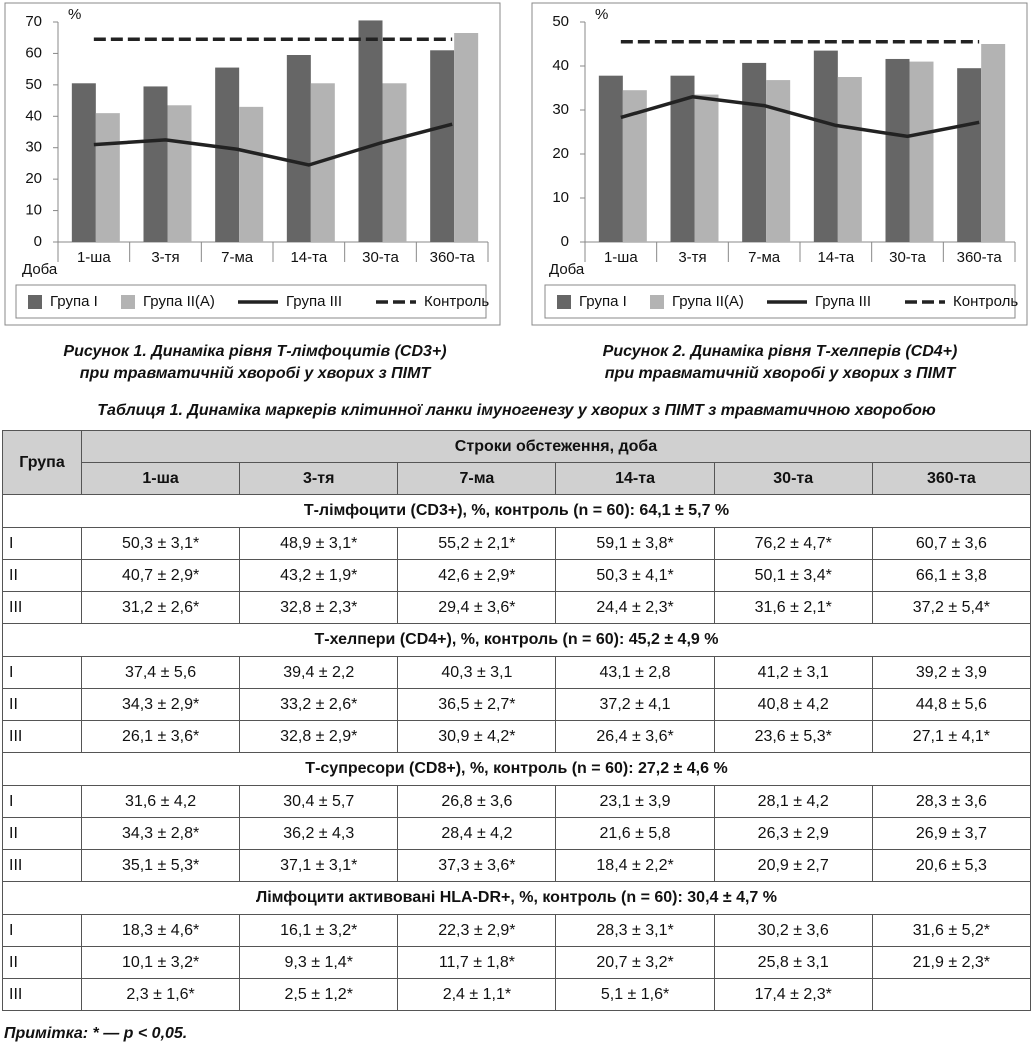 This screenshot has height=1049, width=1033. I want to click on chart-frame, so click(252, 164).